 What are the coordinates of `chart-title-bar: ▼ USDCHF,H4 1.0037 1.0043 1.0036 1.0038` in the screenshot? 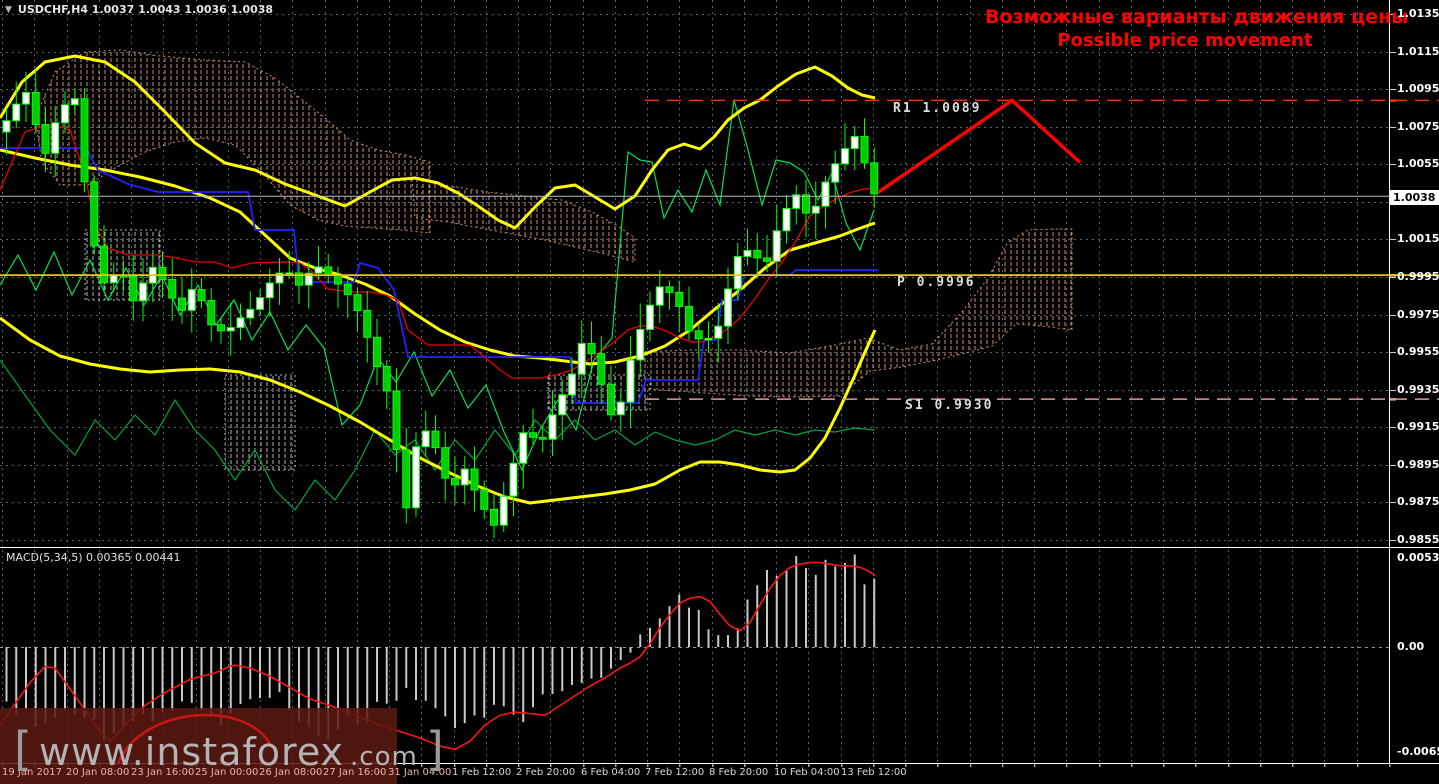 It's located at (139, 9).